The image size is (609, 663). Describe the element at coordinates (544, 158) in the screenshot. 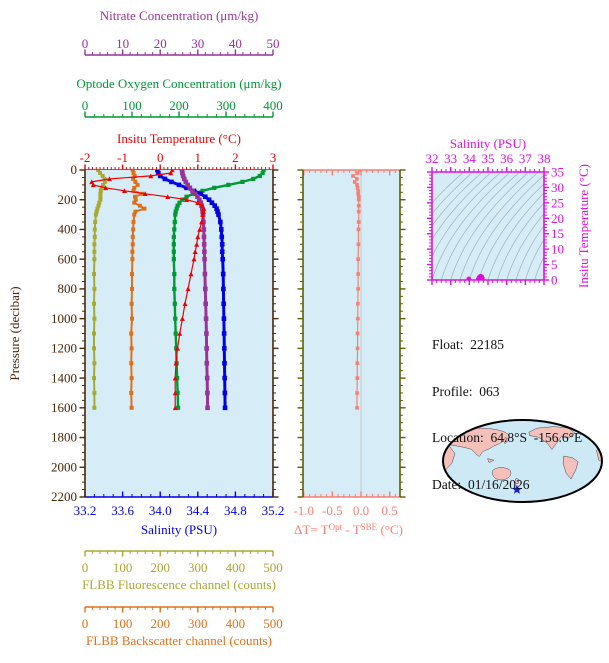

I see `tick-label: 38` at that location.